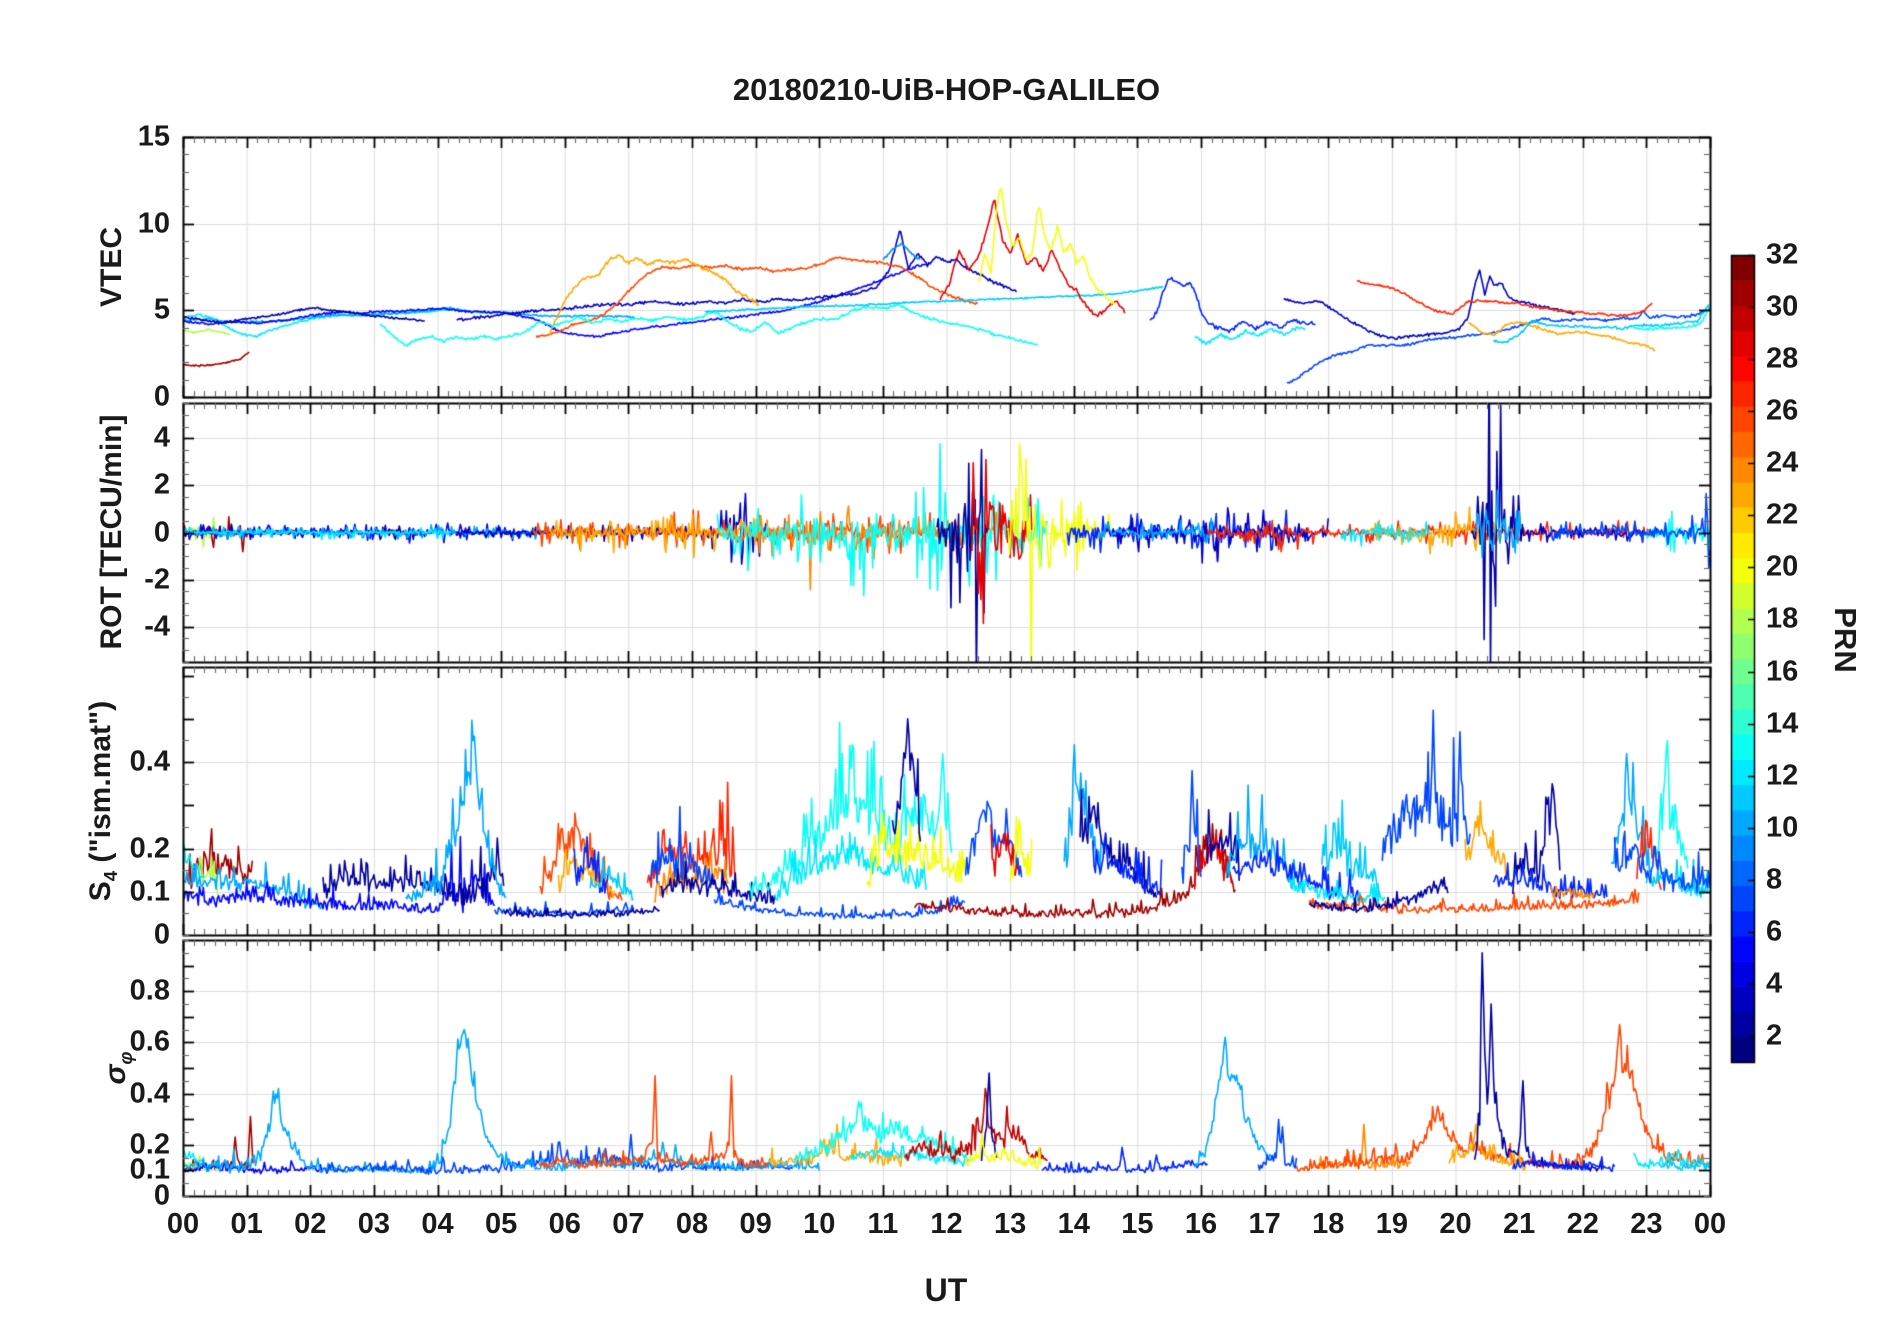  Describe the element at coordinates (111, 532) in the screenshot. I see `rot-axis-label: ROT [TECU/min]` at that location.